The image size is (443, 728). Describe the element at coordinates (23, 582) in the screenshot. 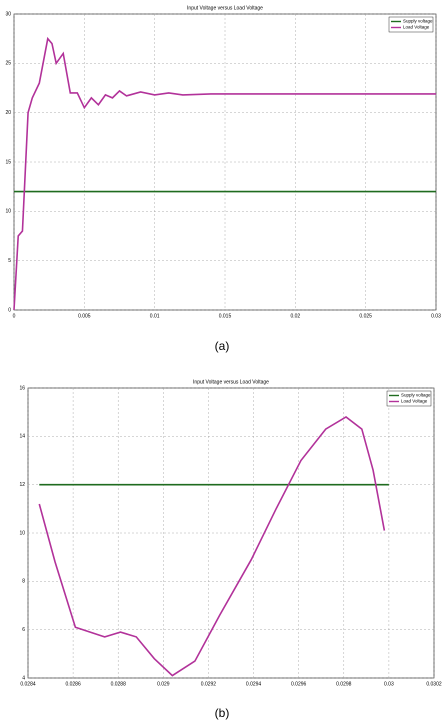

I see `y-tick-label: 8` at that location.